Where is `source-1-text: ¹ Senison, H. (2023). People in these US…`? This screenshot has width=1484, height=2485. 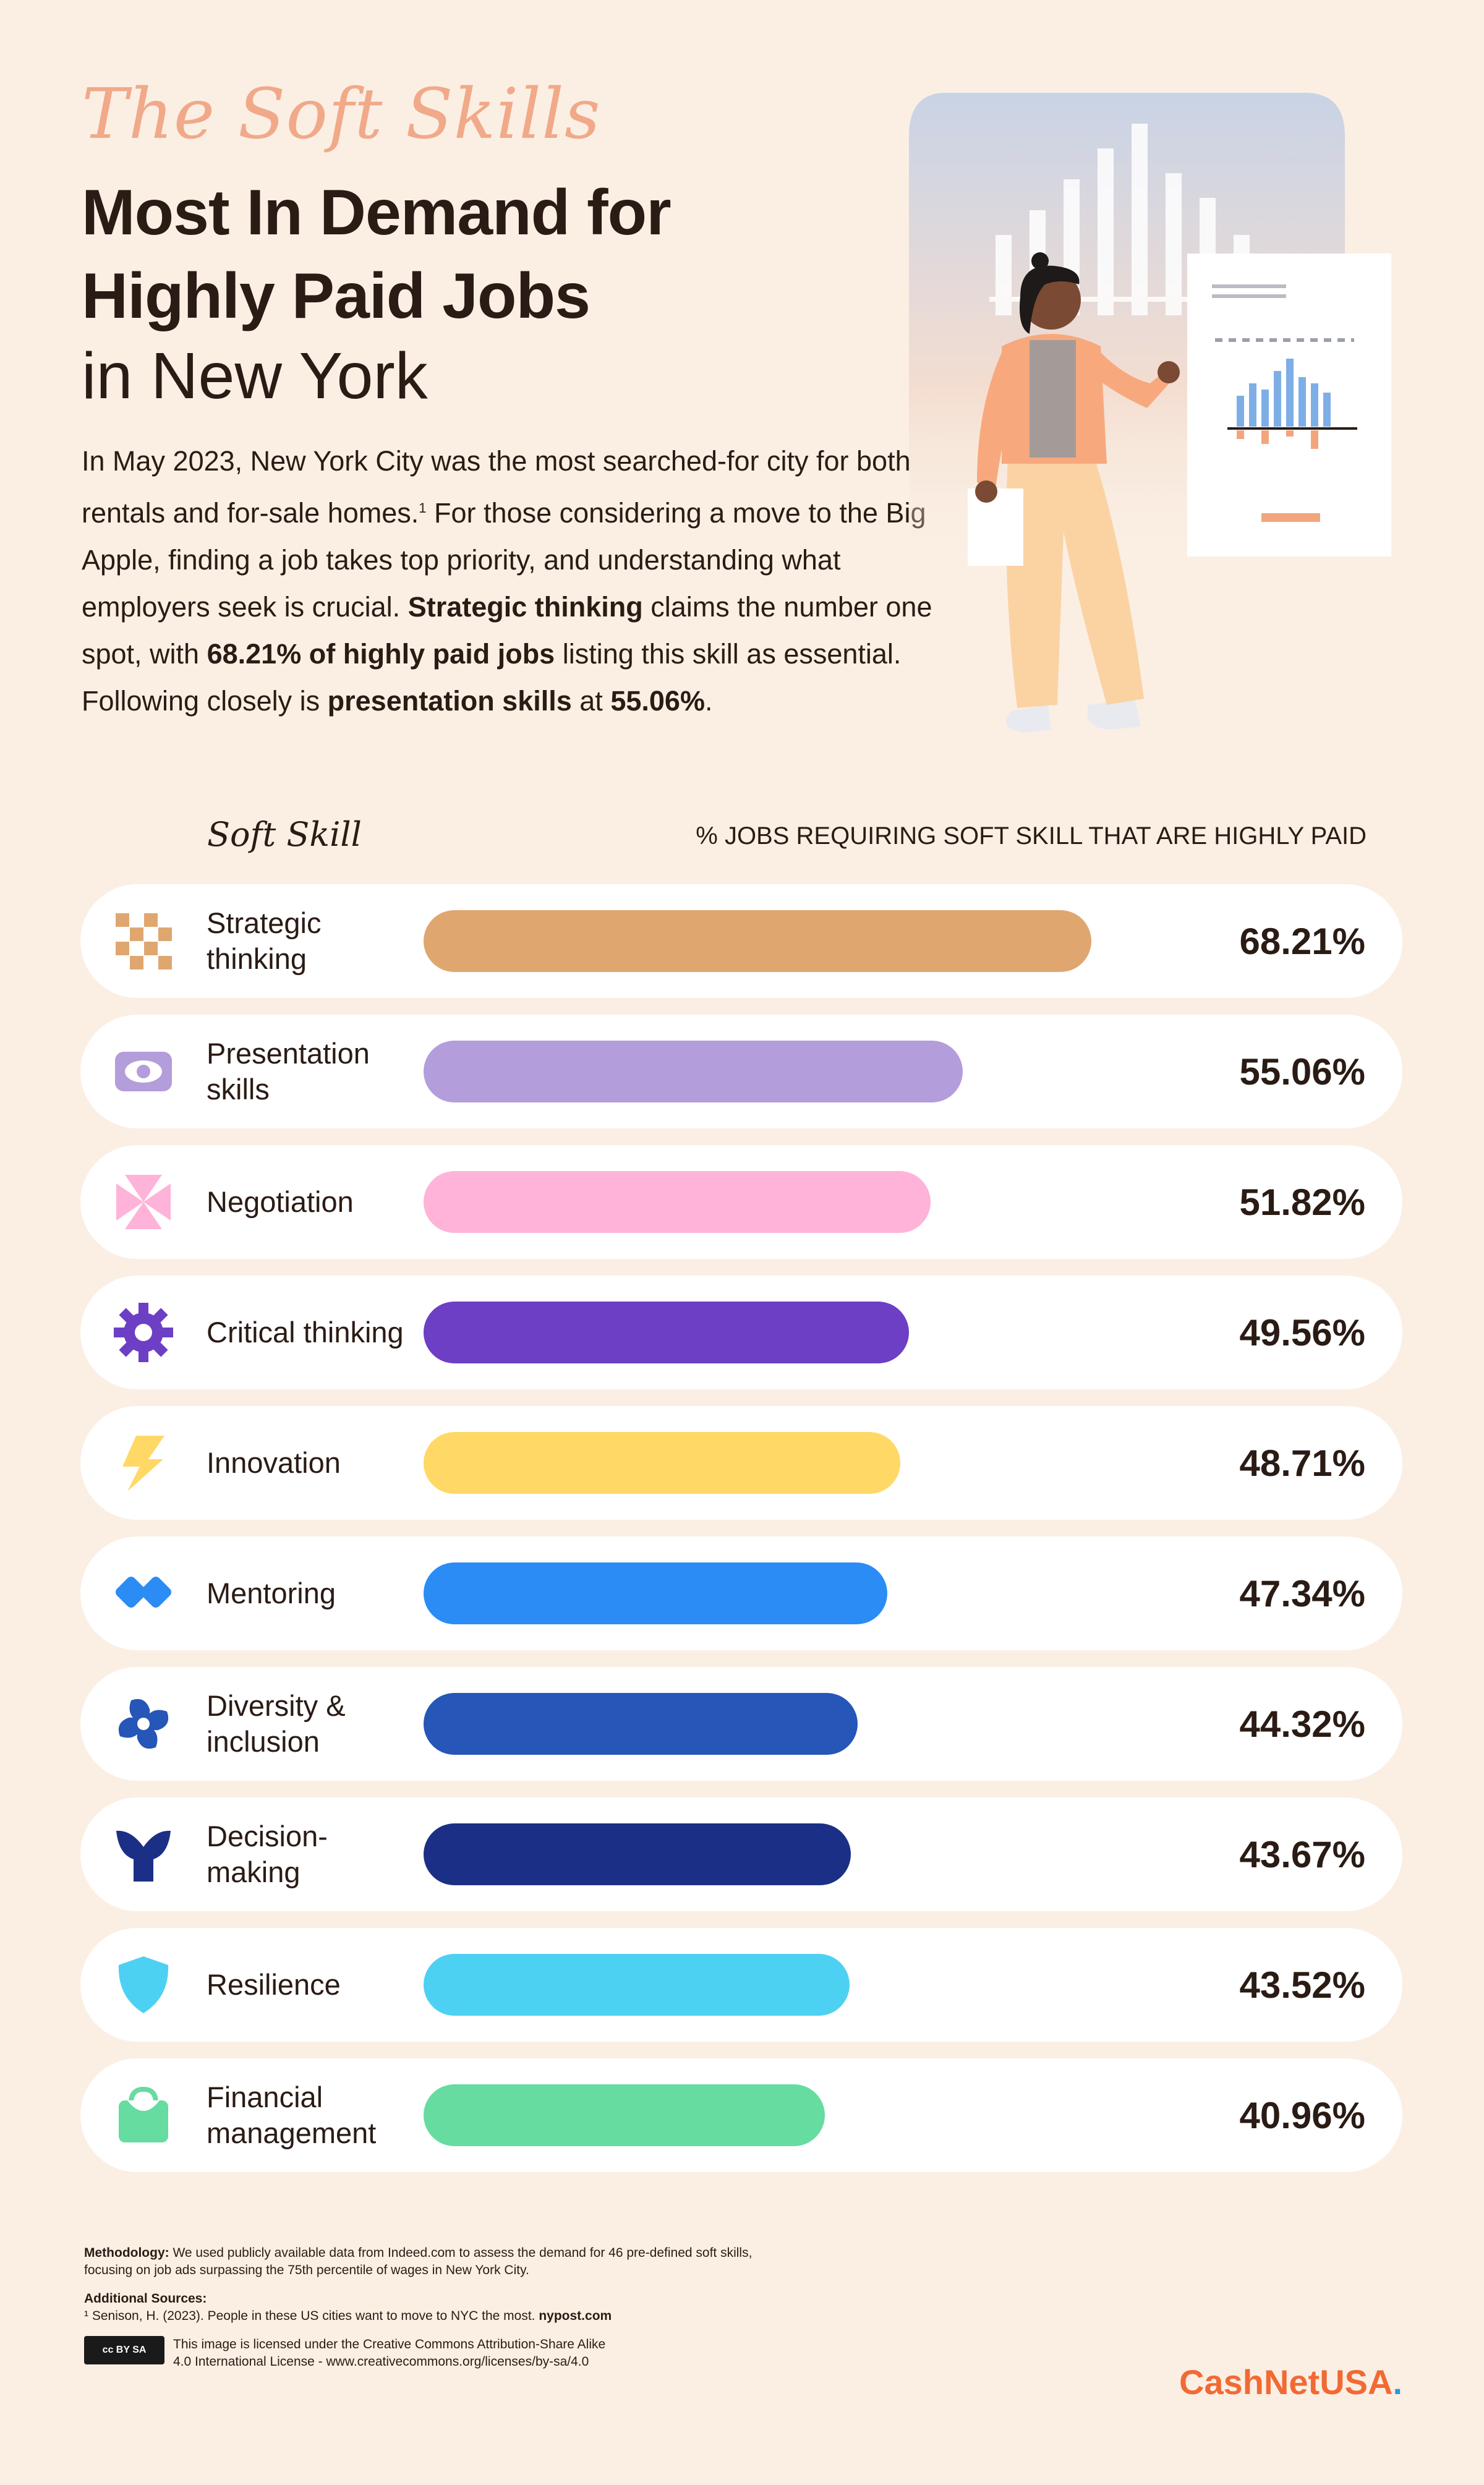
source-1-text: ¹ Senison, H. (2023). People in these US… is located at coordinates (311, 2316).